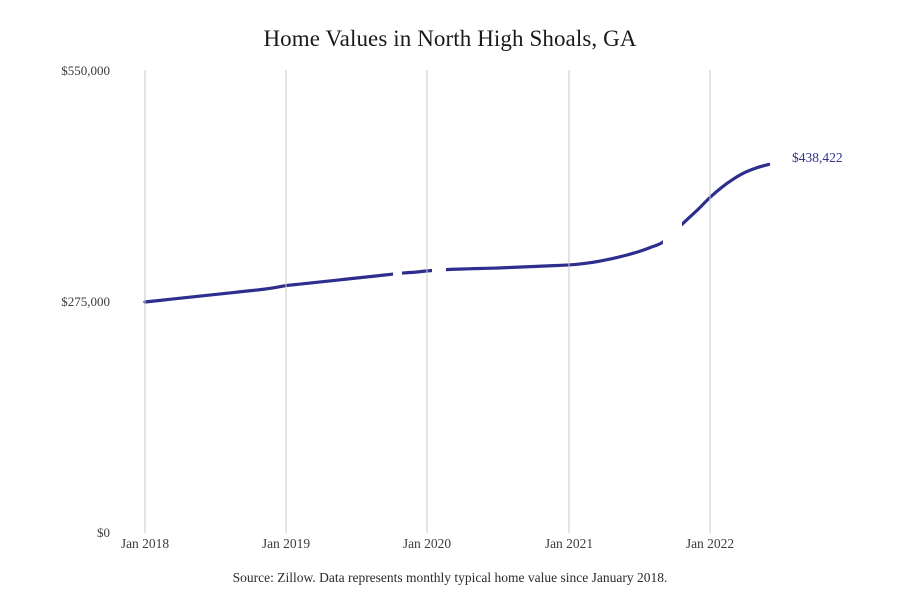 The image size is (900, 600). Describe the element at coordinates (286, 543) in the screenshot. I see `x-axis-tick-jan-2019: Jan 2019` at that location.